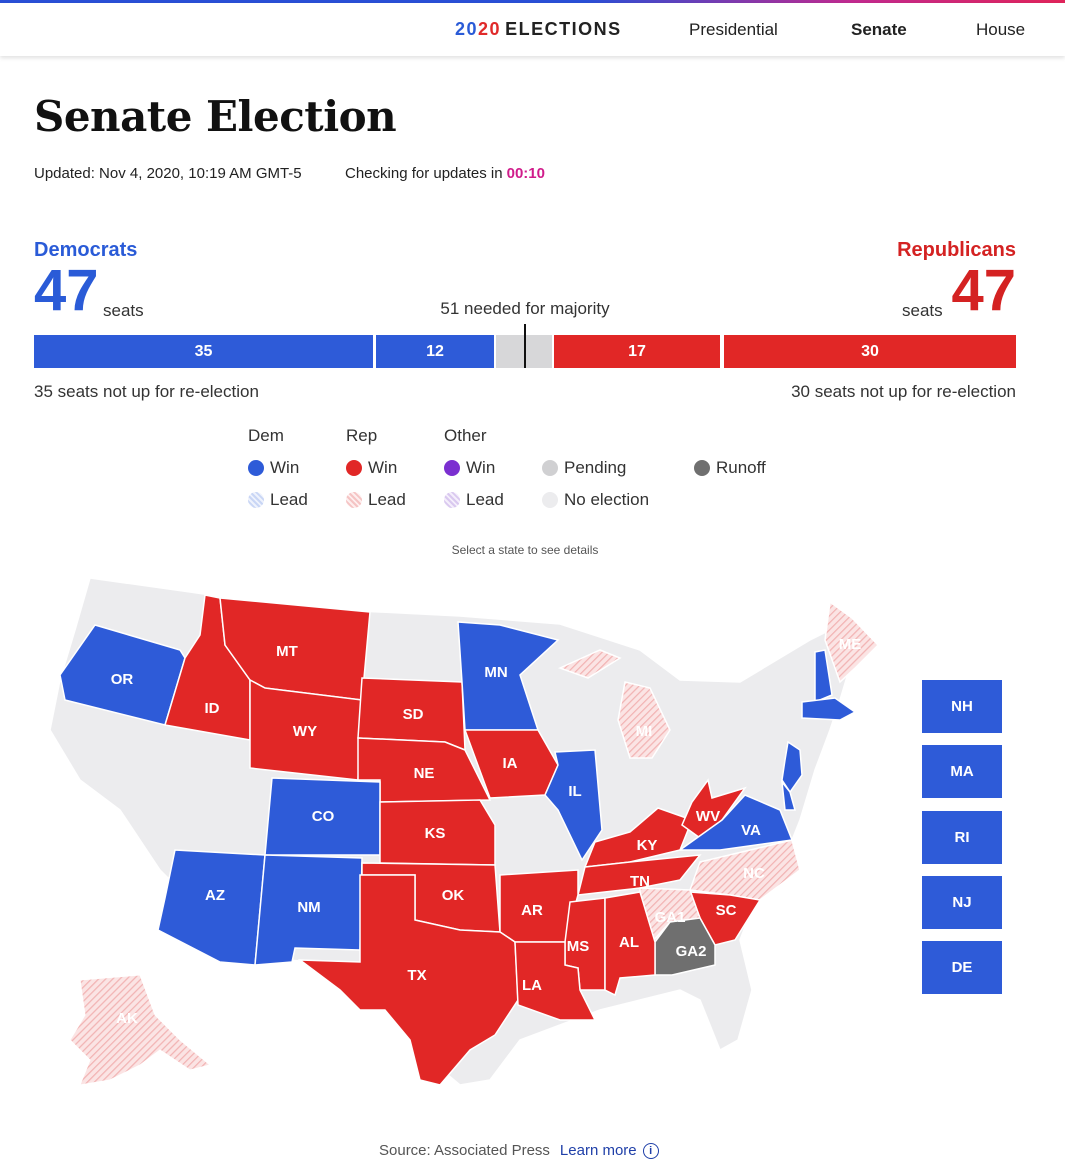 The height and width of the screenshot is (1176, 1065). I want to click on state-AL, so click(630, 944).